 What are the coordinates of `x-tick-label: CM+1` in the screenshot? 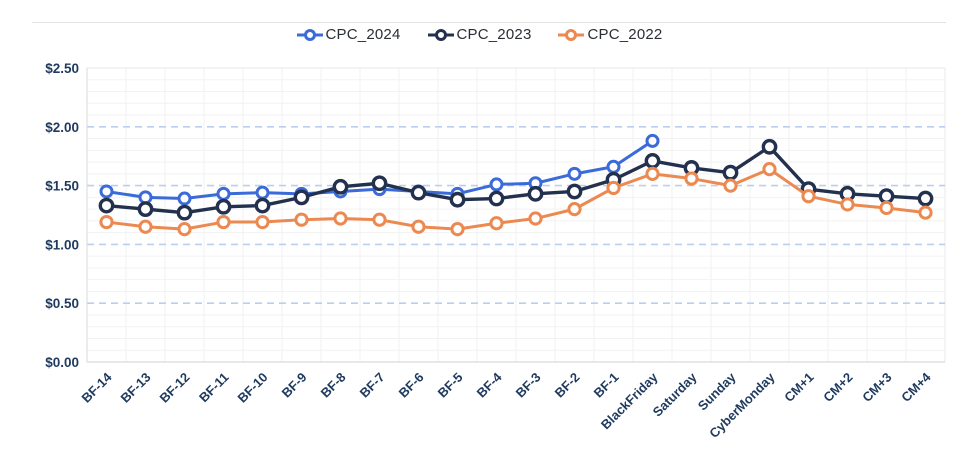 It's located at (798, 387).